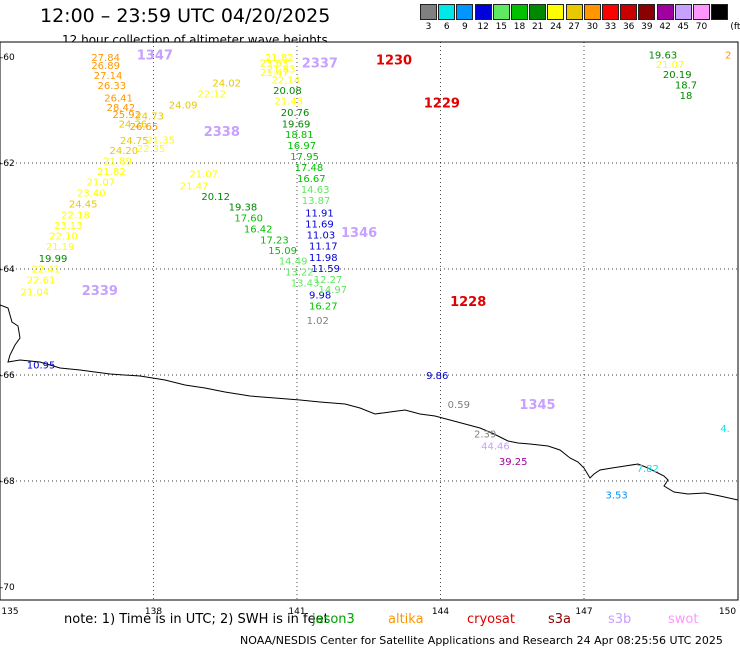  Describe the element at coordinates (258, 230) in the screenshot. I see `wave-height-value: 16.42` at that location.